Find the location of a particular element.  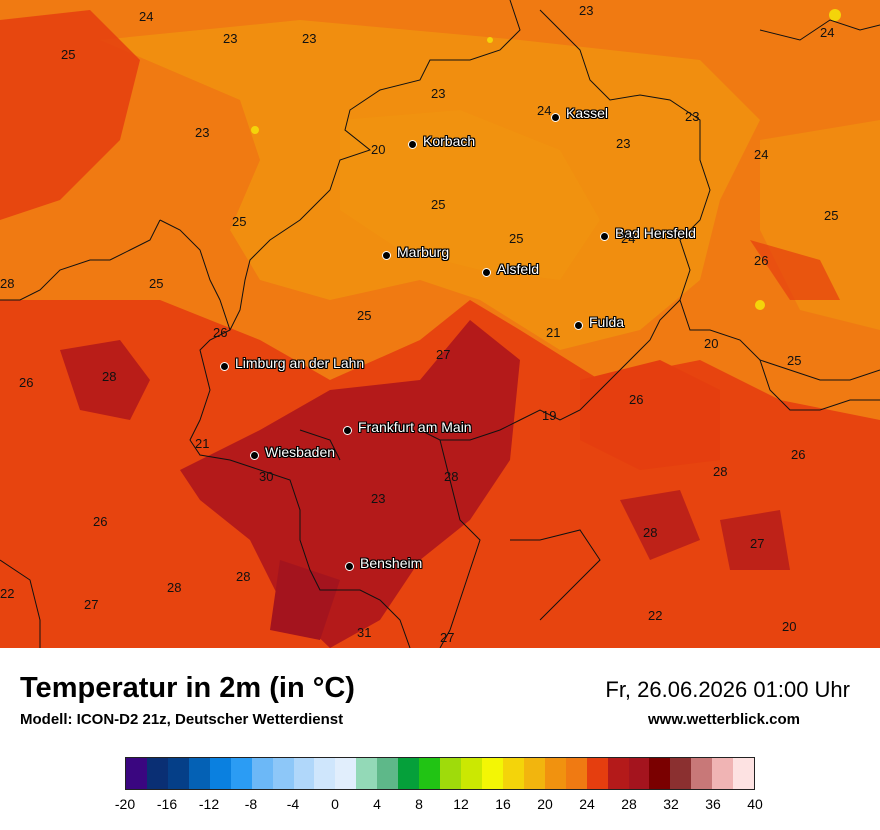

temp-value: 30 is located at coordinates (266, 476).